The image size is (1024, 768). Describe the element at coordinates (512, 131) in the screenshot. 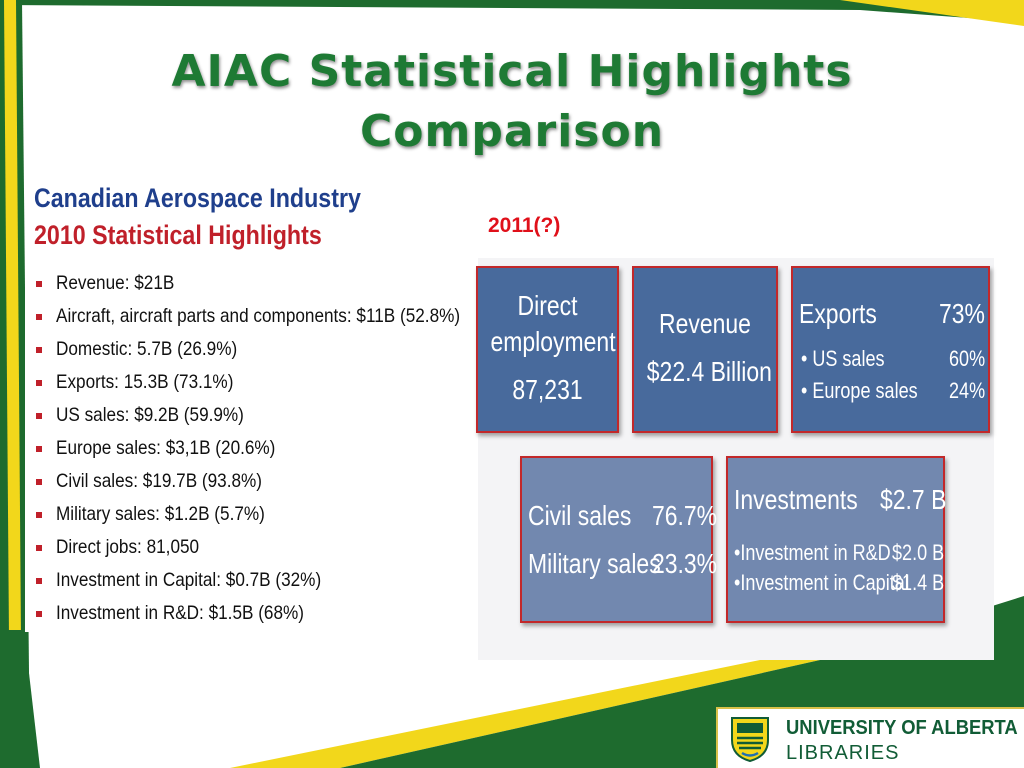

I see `slide-title-line2: Comparison` at that location.